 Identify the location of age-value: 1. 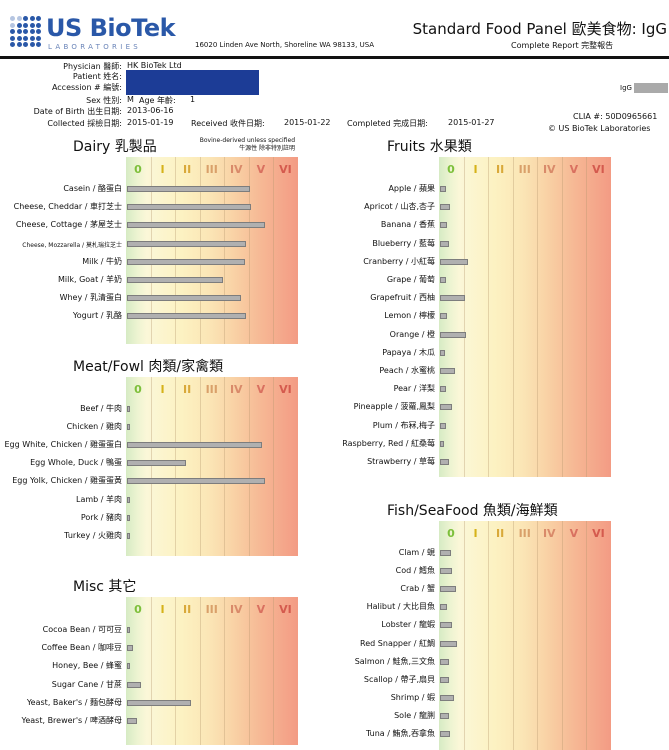
(193, 99).